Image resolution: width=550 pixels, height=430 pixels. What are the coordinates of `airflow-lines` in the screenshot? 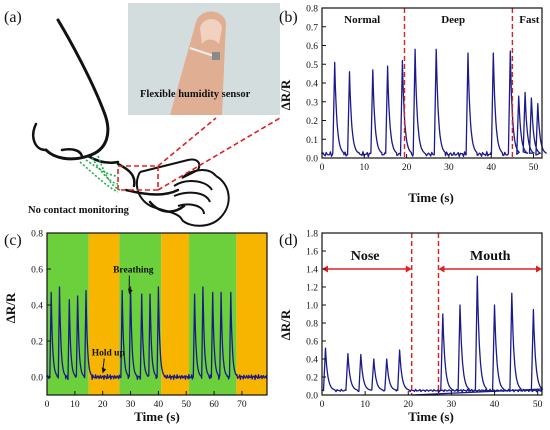 It's located at (100, 174).